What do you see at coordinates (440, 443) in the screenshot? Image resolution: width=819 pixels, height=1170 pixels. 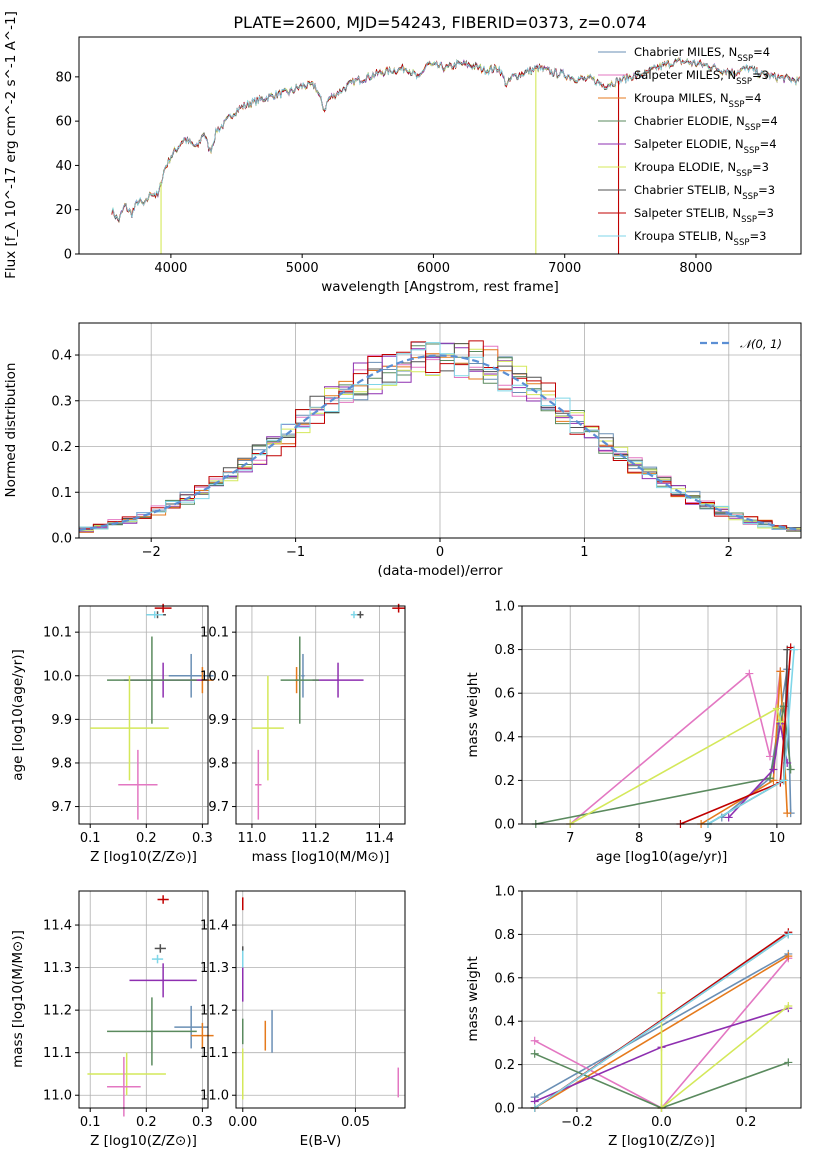 I see `normal-reference-curve` at bounding box center [440, 443].